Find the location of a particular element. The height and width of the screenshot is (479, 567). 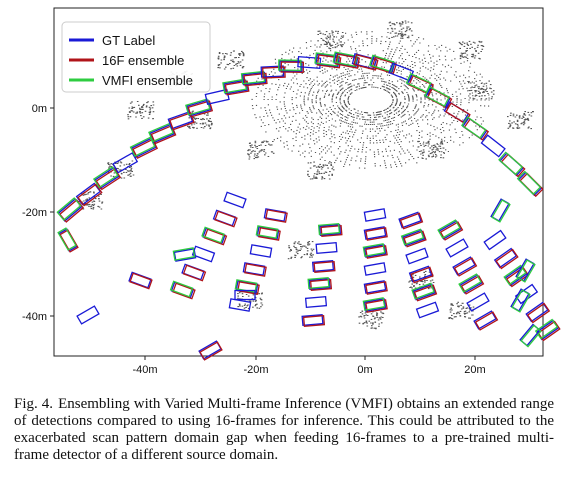

x-tick-label: -40m is located at coordinates (144, 370).